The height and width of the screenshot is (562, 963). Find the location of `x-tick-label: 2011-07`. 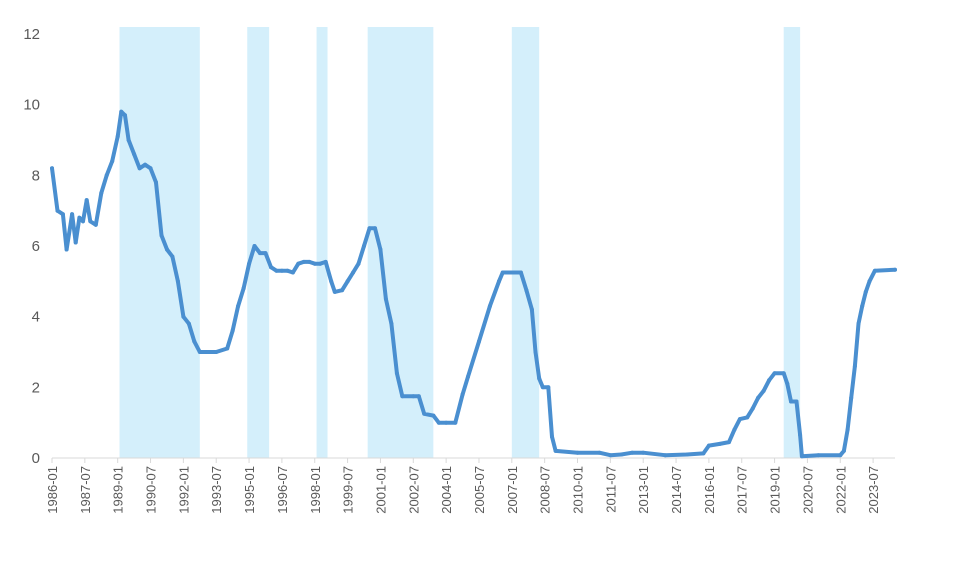

x-tick-label: 2011-07 is located at coordinates (610, 489).